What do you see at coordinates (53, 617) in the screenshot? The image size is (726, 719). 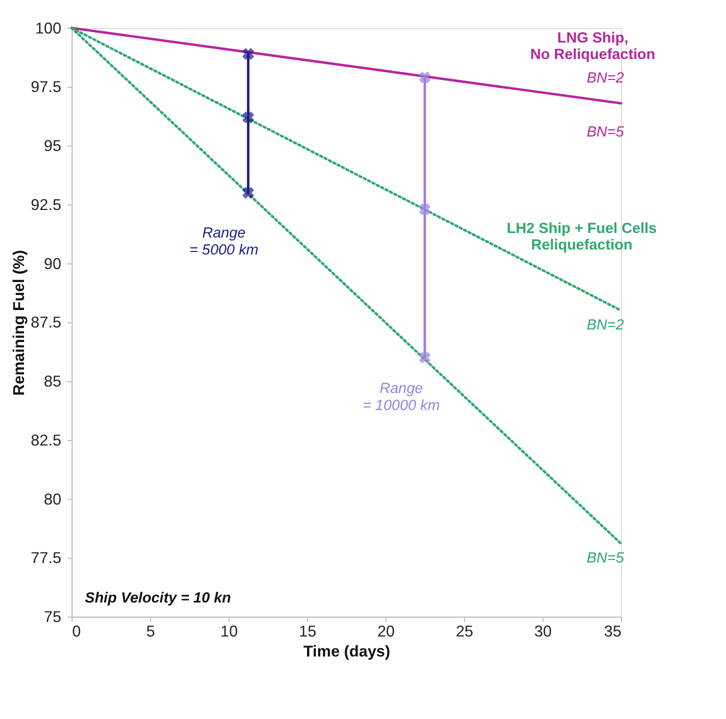 I see `y-tick-label: 75` at bounding box center [53, 617].